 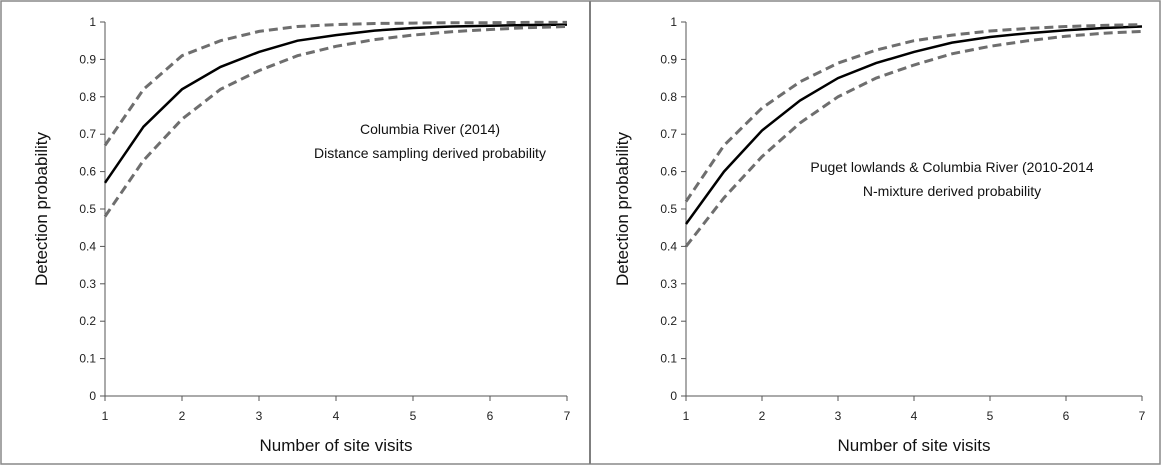 What do you see at coordinates (952, 191) in the screenshot?
I see `panel-annotation: N-mixture derived probability` at bounding box center [952, 191].